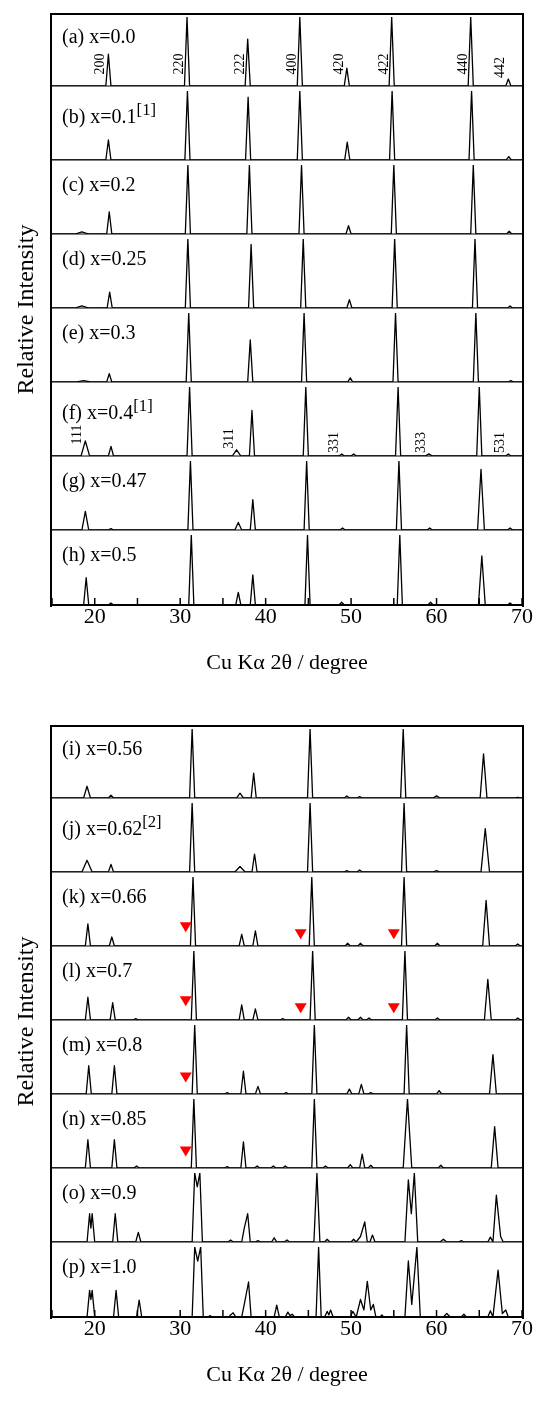 The image size is (536, 1413). Describe the element at coordinates (462, 64) in the screenshot. I see `annotation: 440` at that location.